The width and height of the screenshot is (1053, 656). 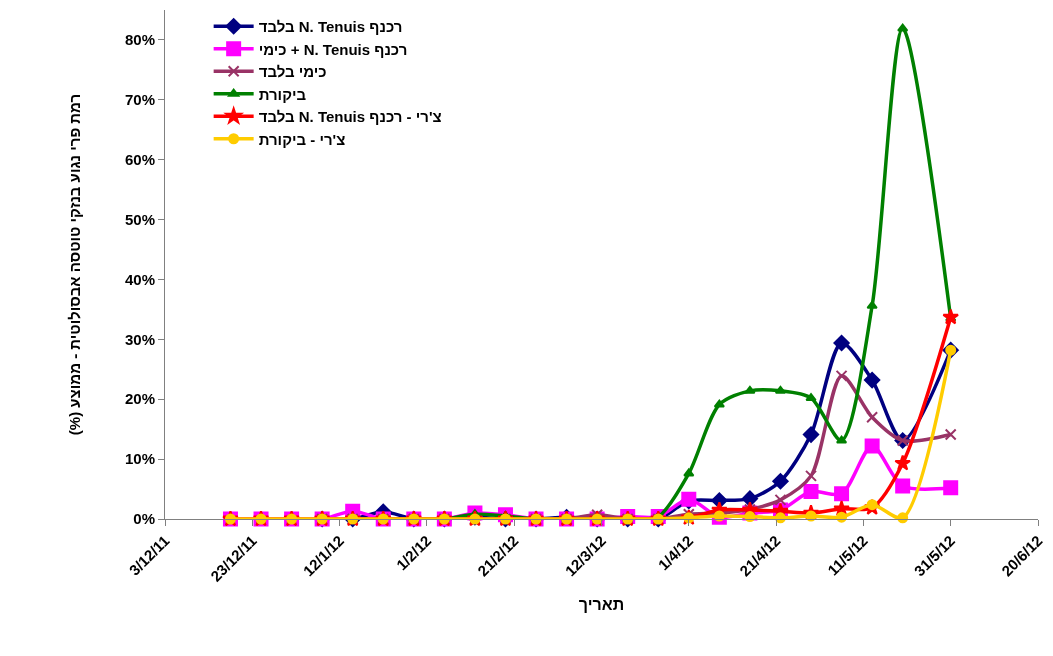 I want to click on legend-label: רכנף N. Tenuis בלבד, so click(x=330, y=27).